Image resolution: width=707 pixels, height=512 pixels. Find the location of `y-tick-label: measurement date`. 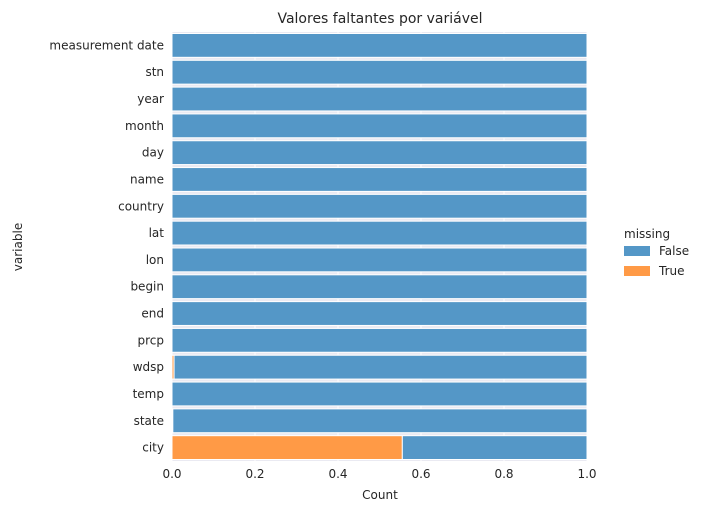

y-tick-label: measurement date is located at coordinates (106, 45).